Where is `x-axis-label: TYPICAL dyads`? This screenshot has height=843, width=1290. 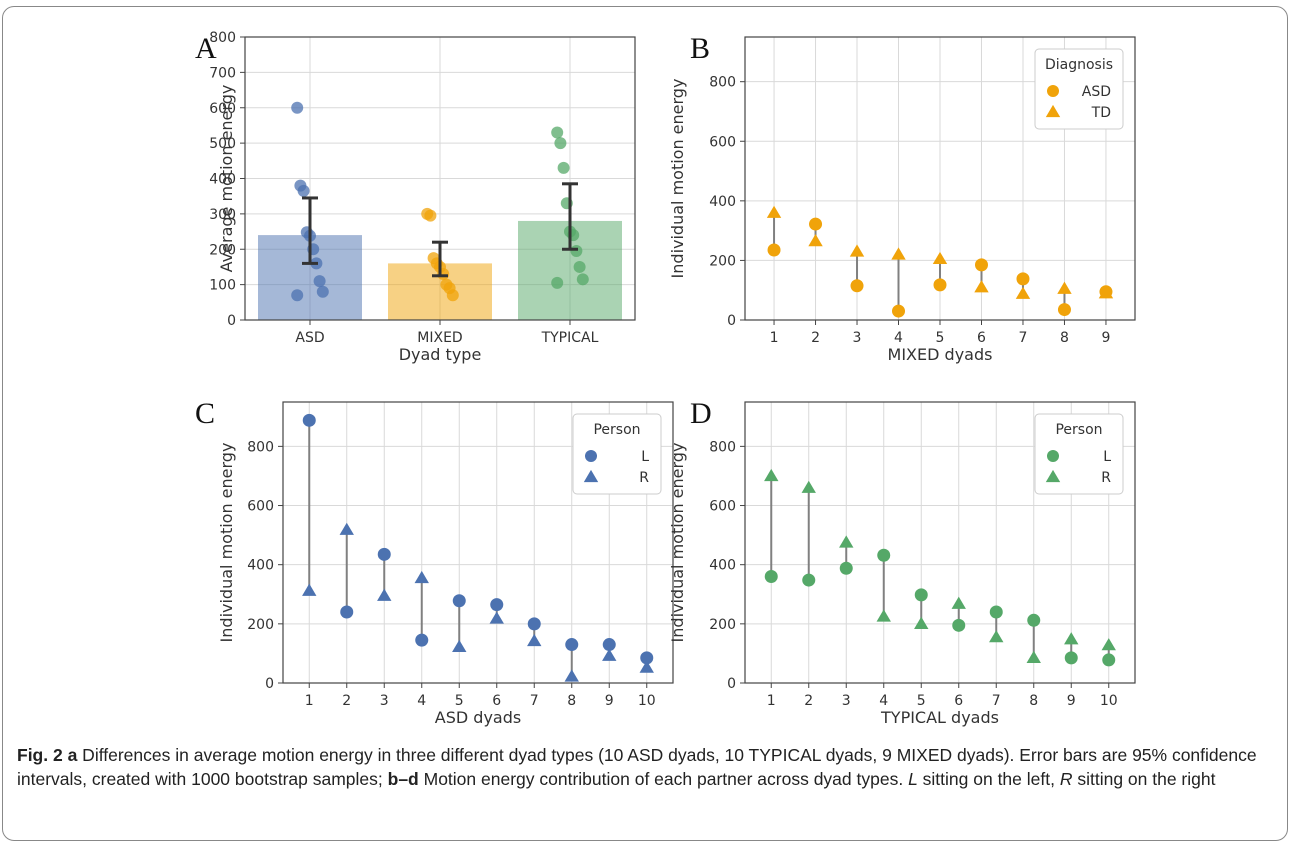 x-axis-label: TYPICAL dyads is located at coordinates (939, 717).